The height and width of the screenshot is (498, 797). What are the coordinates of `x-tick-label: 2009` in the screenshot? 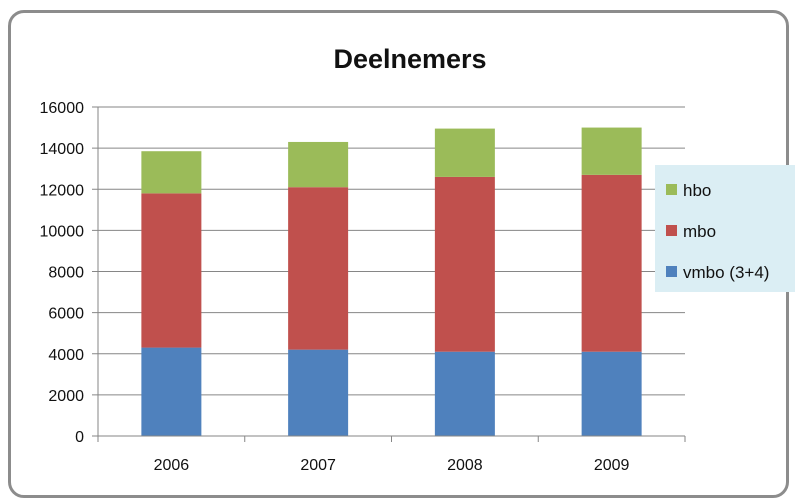 It's located at (612, 465).